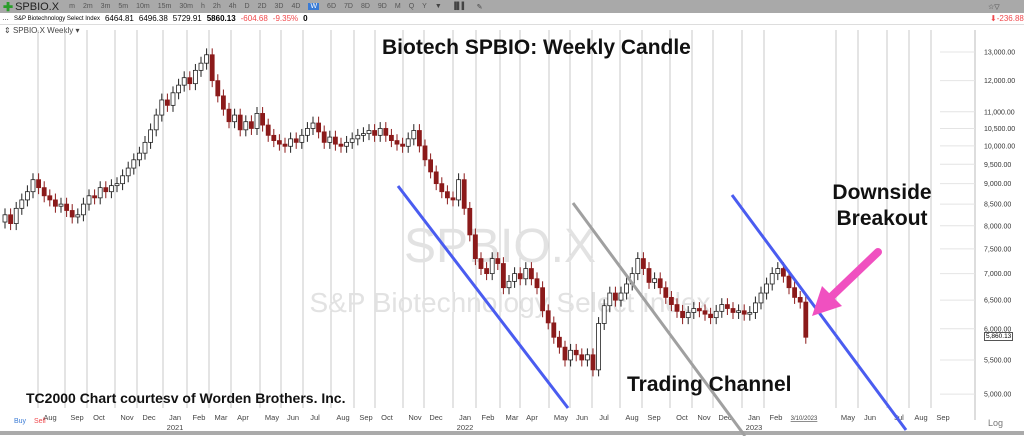 This screenshot has height=436, width=1024. Describe the element at coordinates (479, 7) in the screenshot. I see `draw-icon: ✎` at that location.